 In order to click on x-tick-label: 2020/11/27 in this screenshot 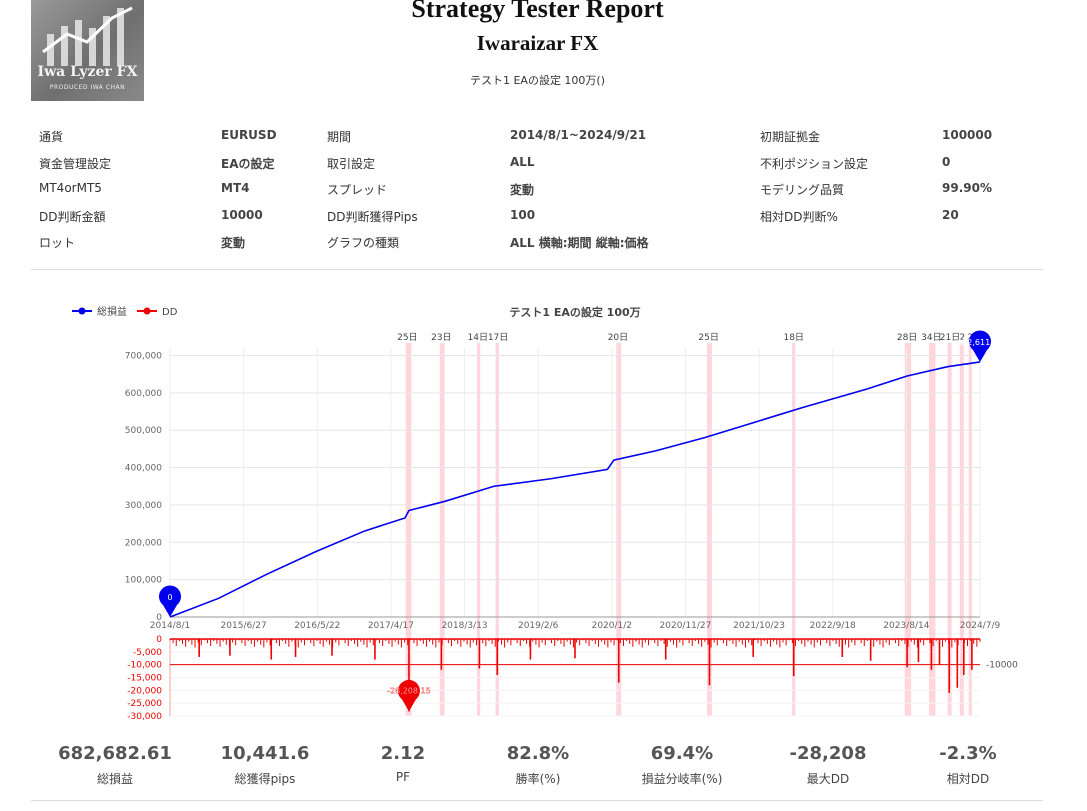, I will do `click(686, 626)`.